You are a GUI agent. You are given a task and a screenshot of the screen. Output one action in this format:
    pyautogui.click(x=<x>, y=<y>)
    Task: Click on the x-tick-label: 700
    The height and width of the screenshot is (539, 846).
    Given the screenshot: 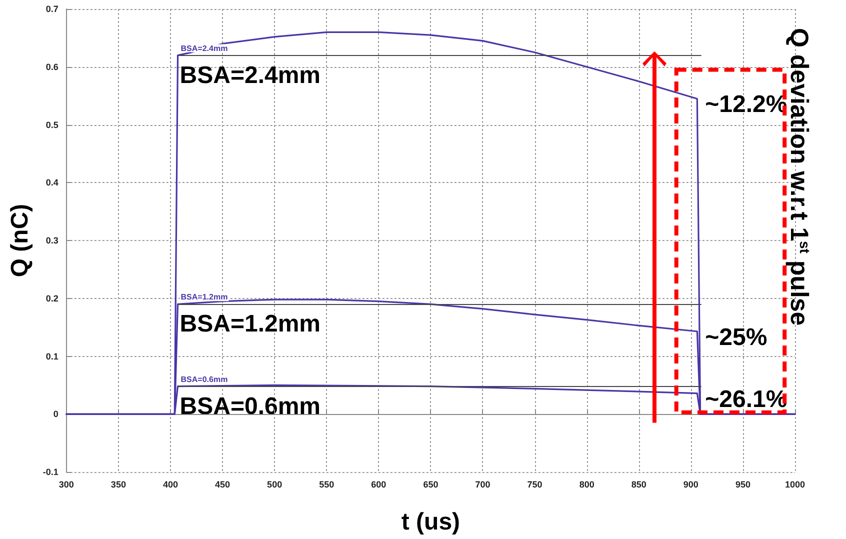 What is the action you would take?
    pyautogui.click(x=482, y=485)
    